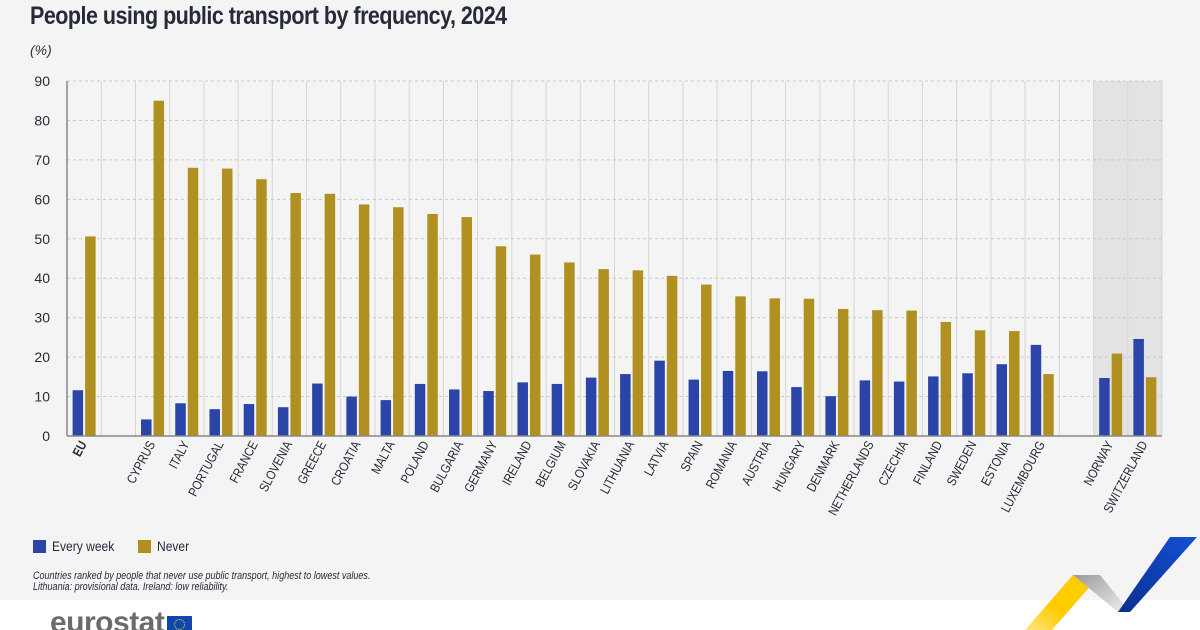  Describe the element at coordinates (107, 619) in the screenshot. I see `eurostat-logo-text: eurostat` at that location.